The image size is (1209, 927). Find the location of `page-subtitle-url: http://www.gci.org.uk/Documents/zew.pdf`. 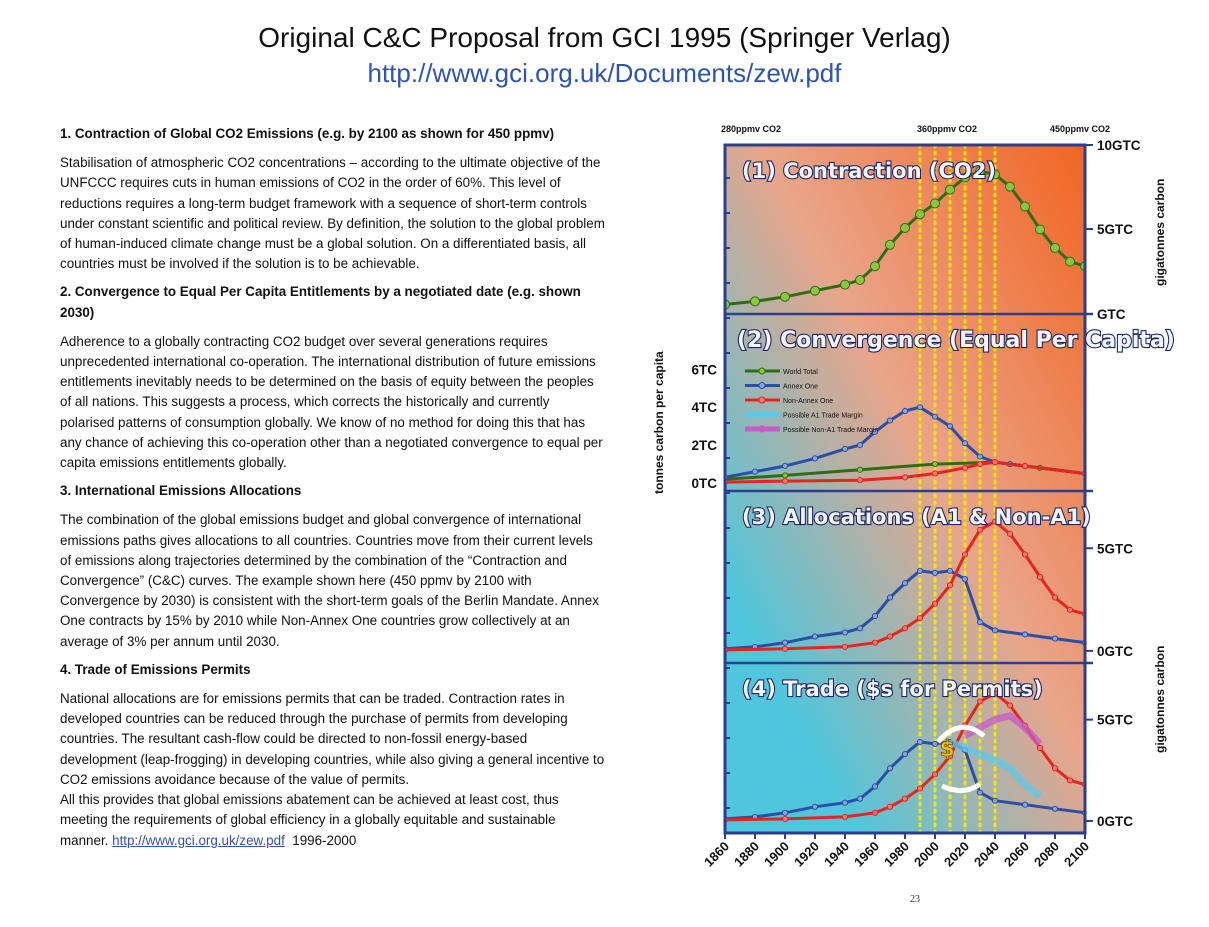

page-subtitle-url: http://www.gci.org.uk/Documents/zew.pdf is located at coordinates (604, 73).